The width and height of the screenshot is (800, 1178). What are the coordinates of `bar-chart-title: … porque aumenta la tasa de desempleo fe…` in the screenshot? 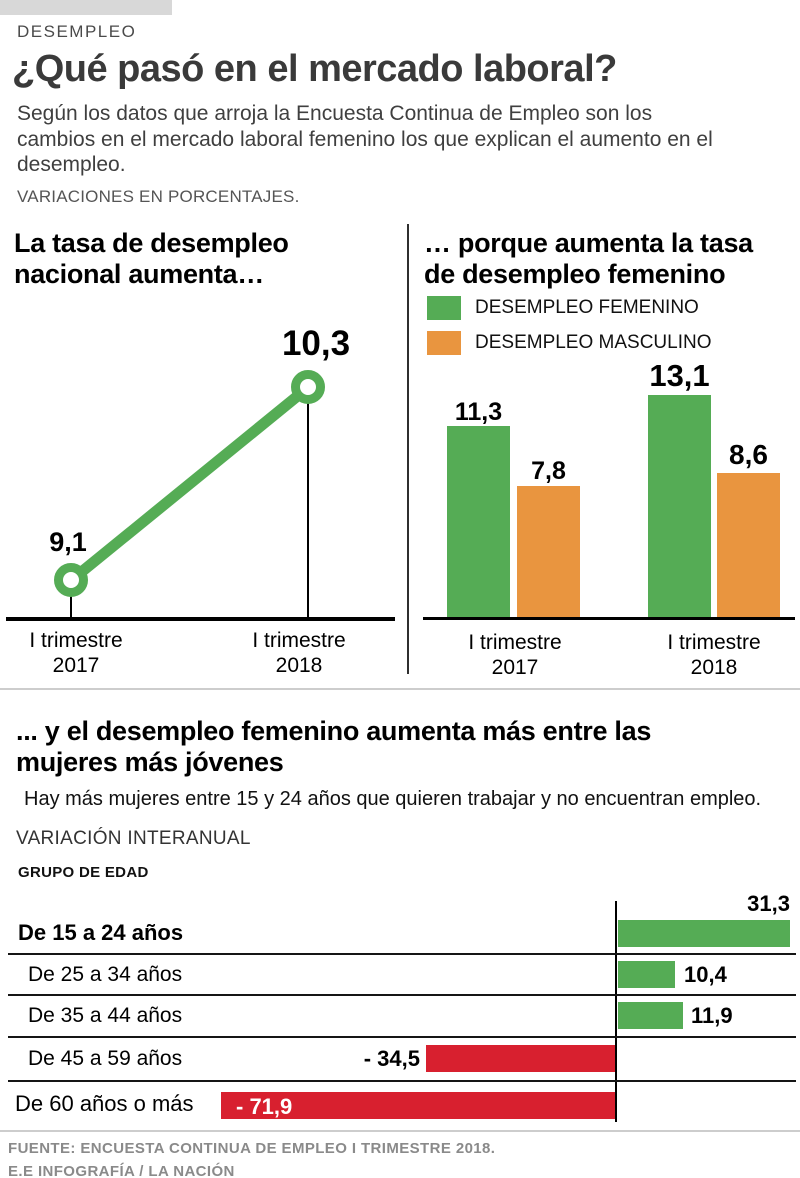 It's located at (588, 258).